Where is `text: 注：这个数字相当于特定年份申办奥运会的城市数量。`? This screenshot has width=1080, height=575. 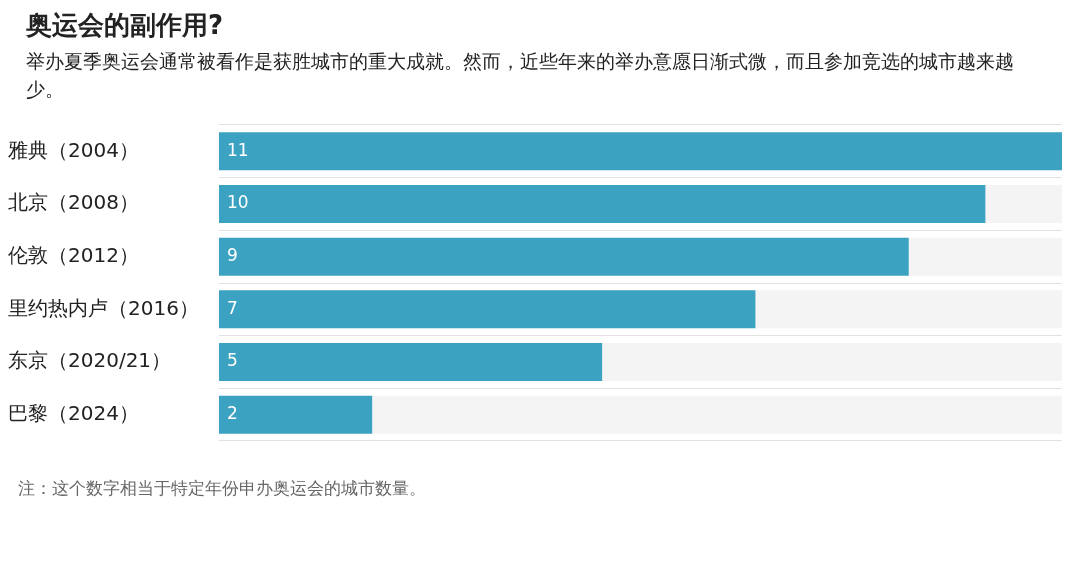
text: 注：这个数字相当于特定年份申办奥运会的城市数量。 is located at coordinates (222, 488).